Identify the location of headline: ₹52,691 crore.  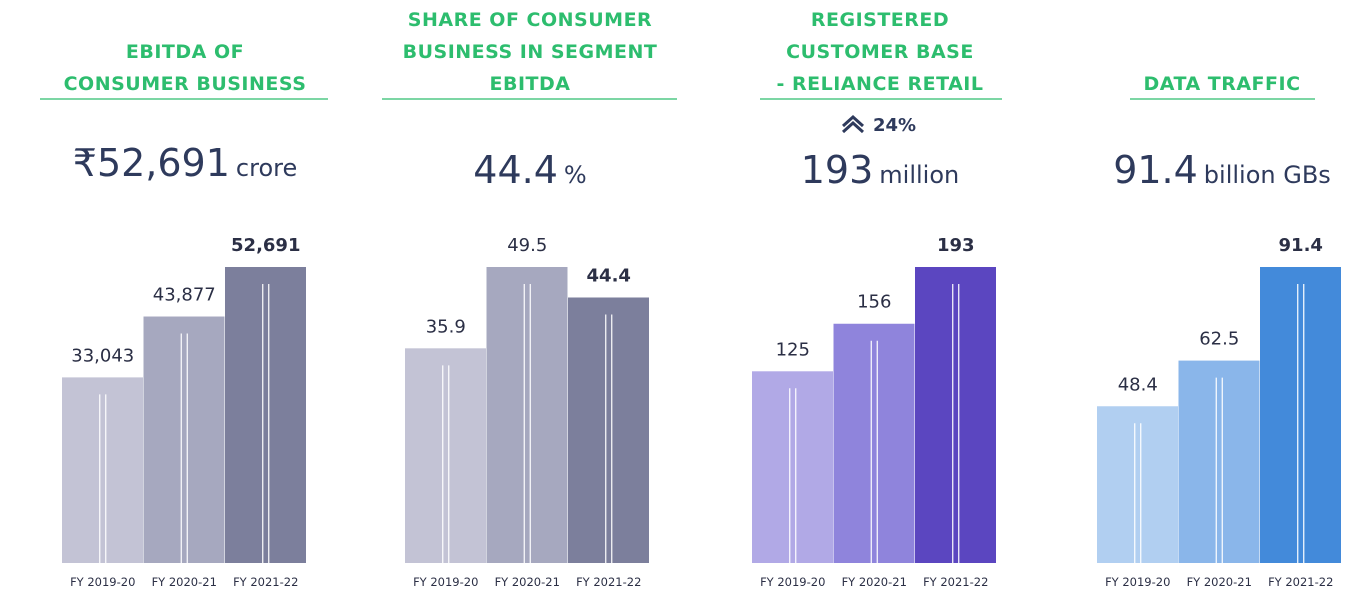
(185, 163).